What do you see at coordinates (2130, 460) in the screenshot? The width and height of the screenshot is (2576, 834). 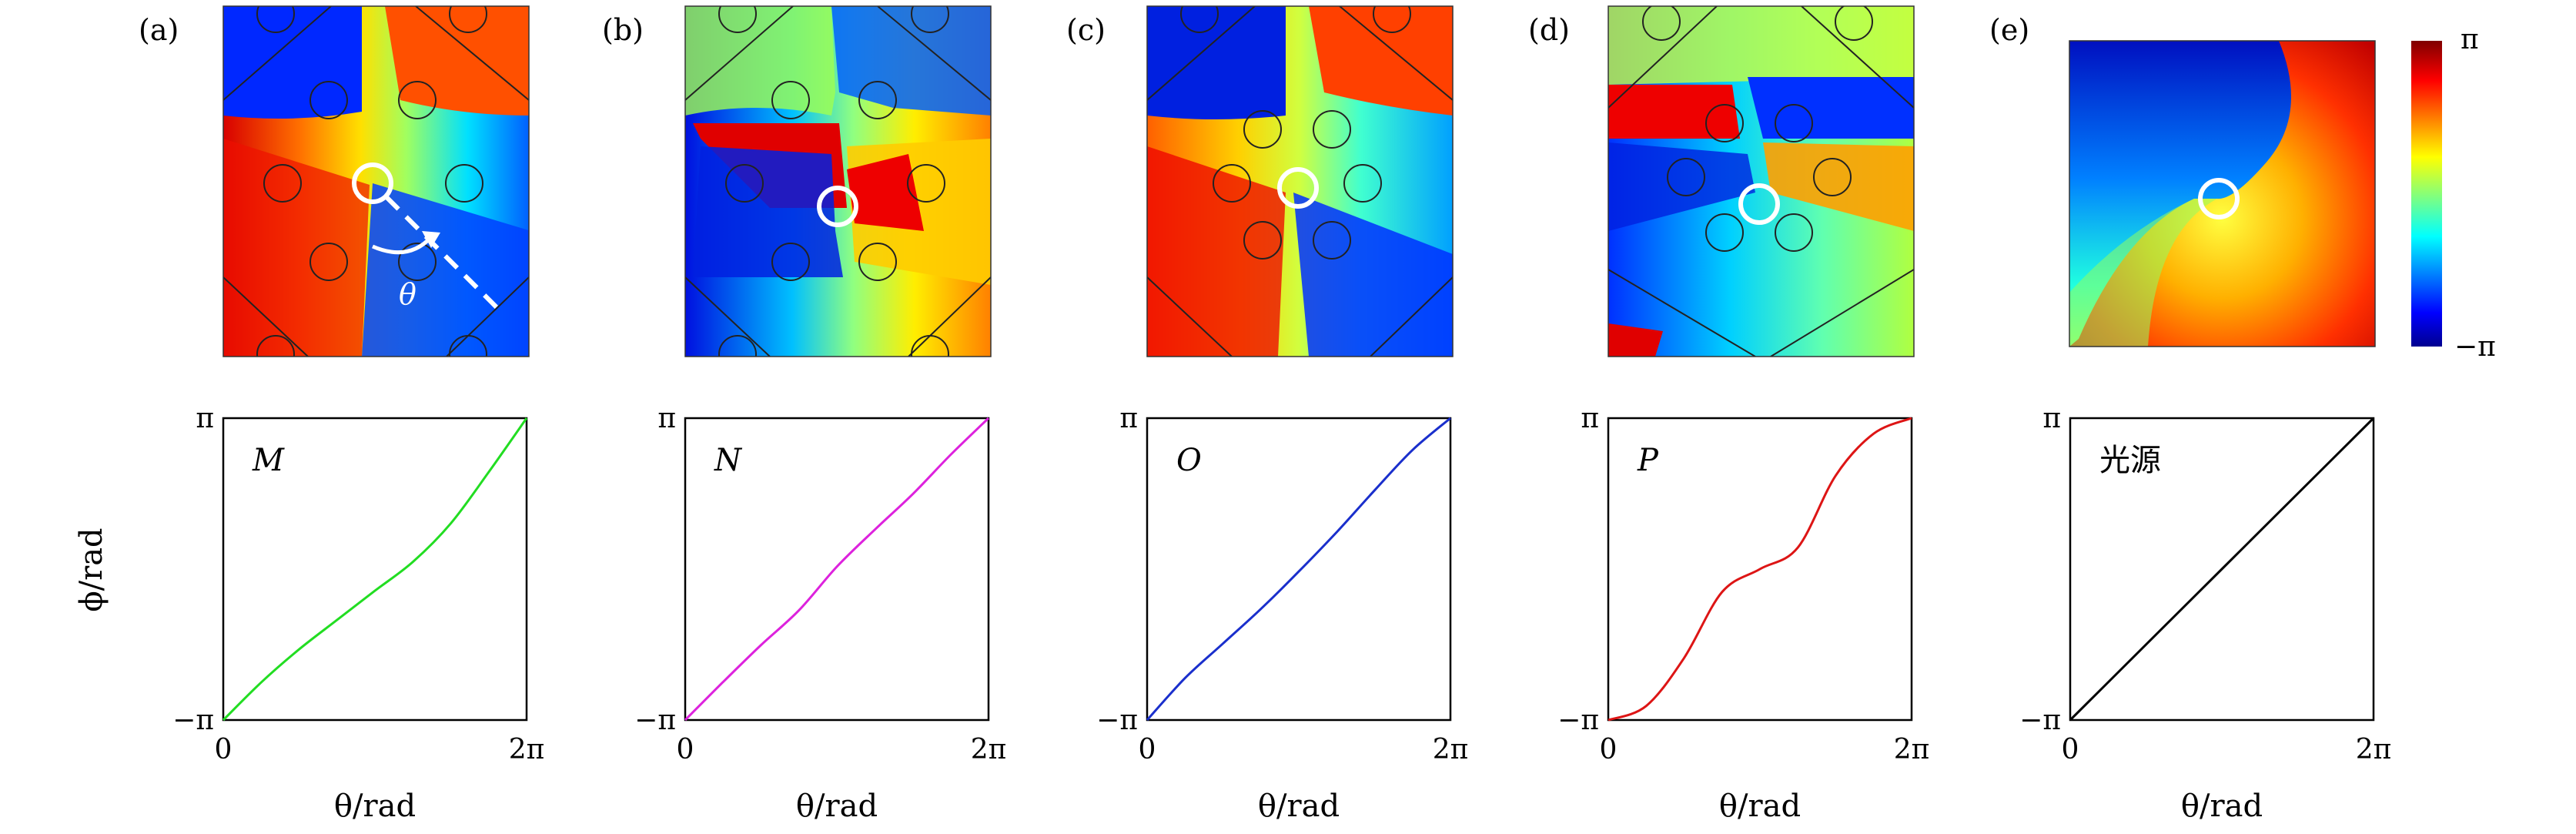 I see `series-label: 光源` at bounding box center [2130, 460].